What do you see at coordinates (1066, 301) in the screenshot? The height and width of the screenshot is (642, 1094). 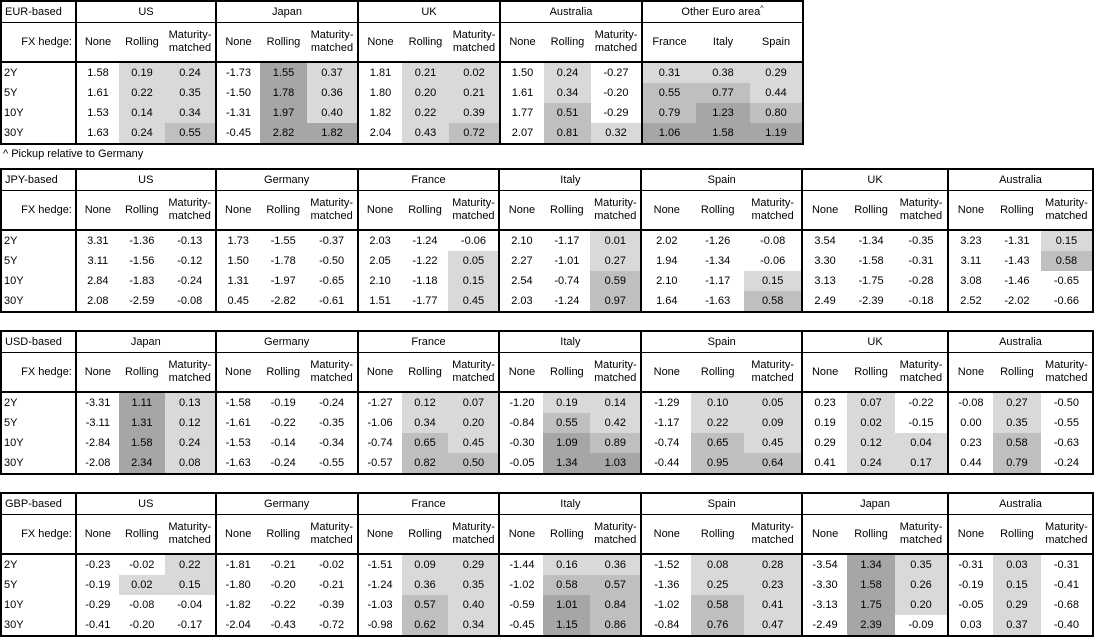 I see `yield-cell: -0.66` at bounding box center [1066, 301].